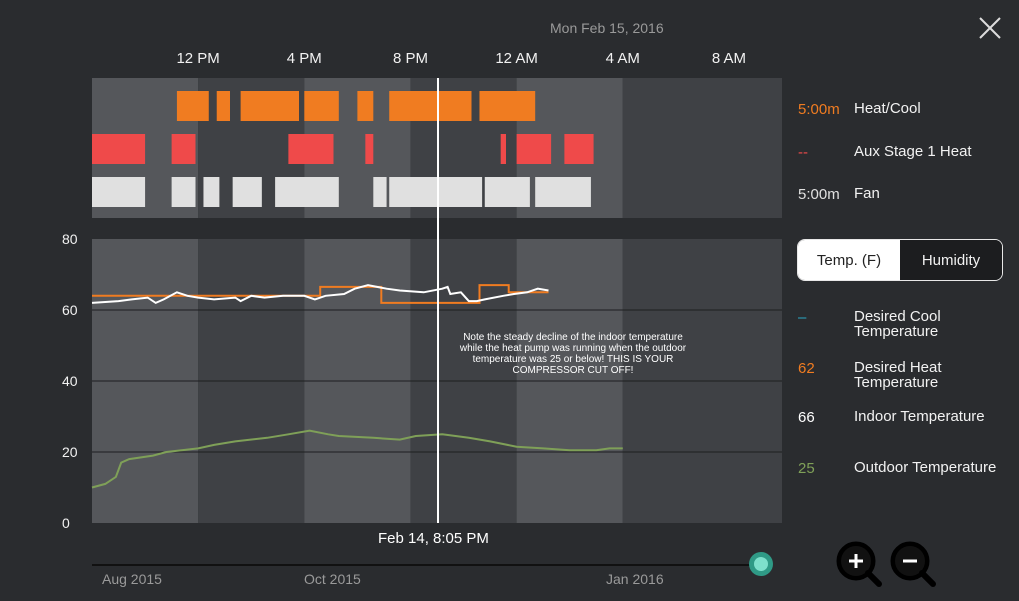 The width and height of the screenshot is (1019, 601). I want to click on date-header: Mon Feb 15, 2016, so click(607, 28).